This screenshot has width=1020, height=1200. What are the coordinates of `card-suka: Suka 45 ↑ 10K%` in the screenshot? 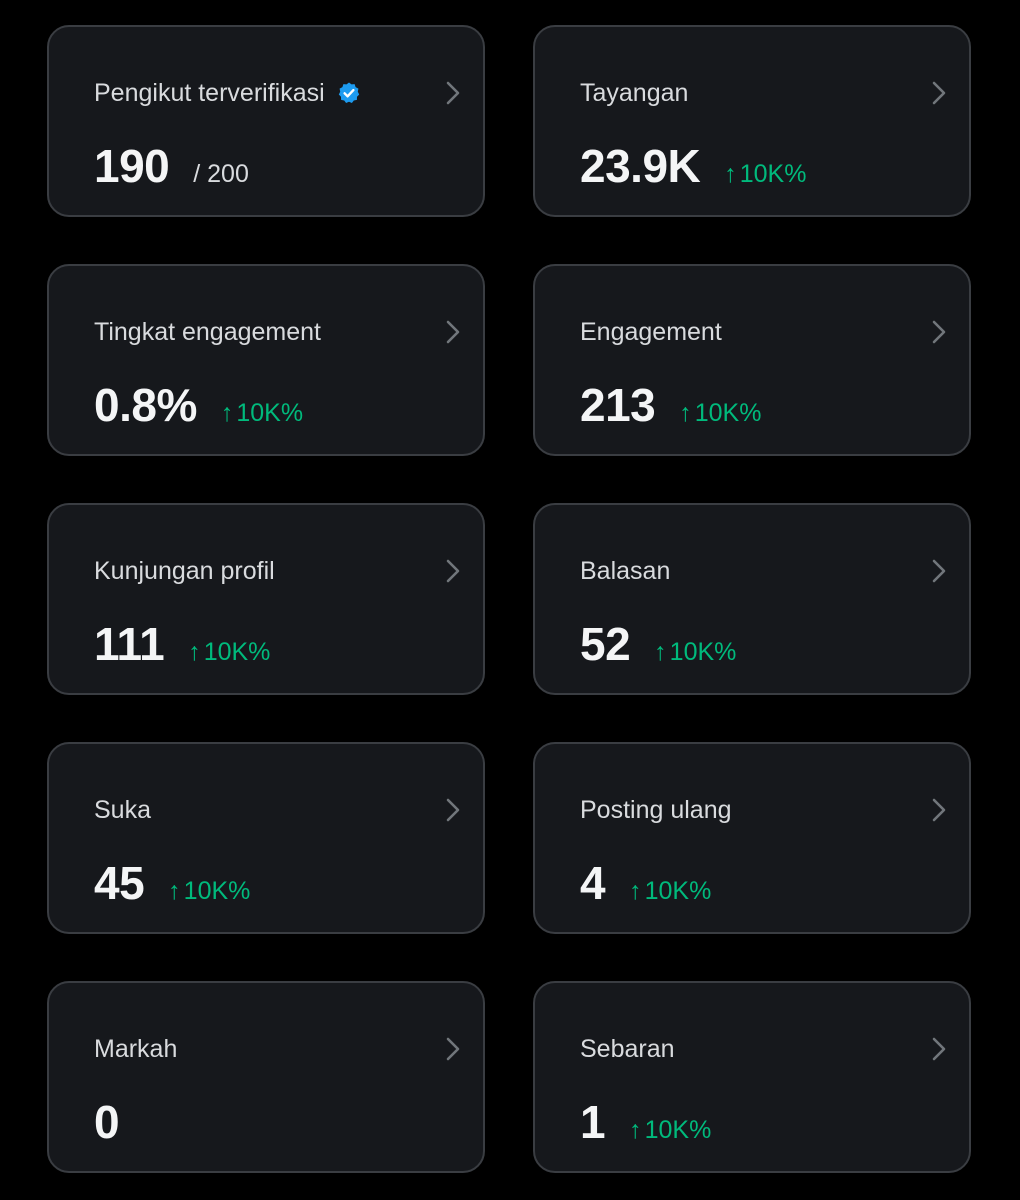 It's located at (266, 838).